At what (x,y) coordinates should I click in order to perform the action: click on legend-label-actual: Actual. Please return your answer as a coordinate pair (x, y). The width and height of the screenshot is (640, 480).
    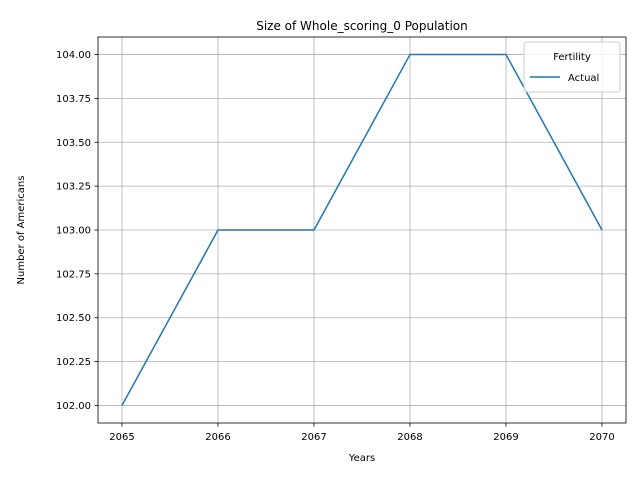
    Looking at the image, I should click on (583, 78).